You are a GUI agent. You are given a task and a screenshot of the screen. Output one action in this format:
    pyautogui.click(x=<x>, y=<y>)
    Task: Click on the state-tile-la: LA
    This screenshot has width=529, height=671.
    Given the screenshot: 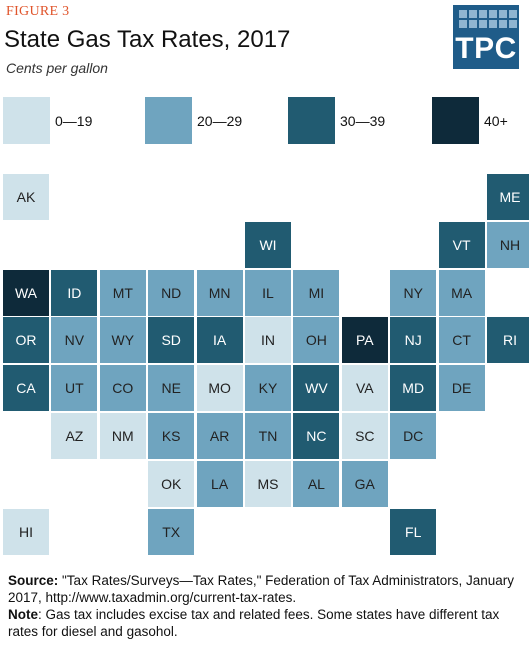 What is the action you would take?
    pyautogui.click(x=219, y=483)
    